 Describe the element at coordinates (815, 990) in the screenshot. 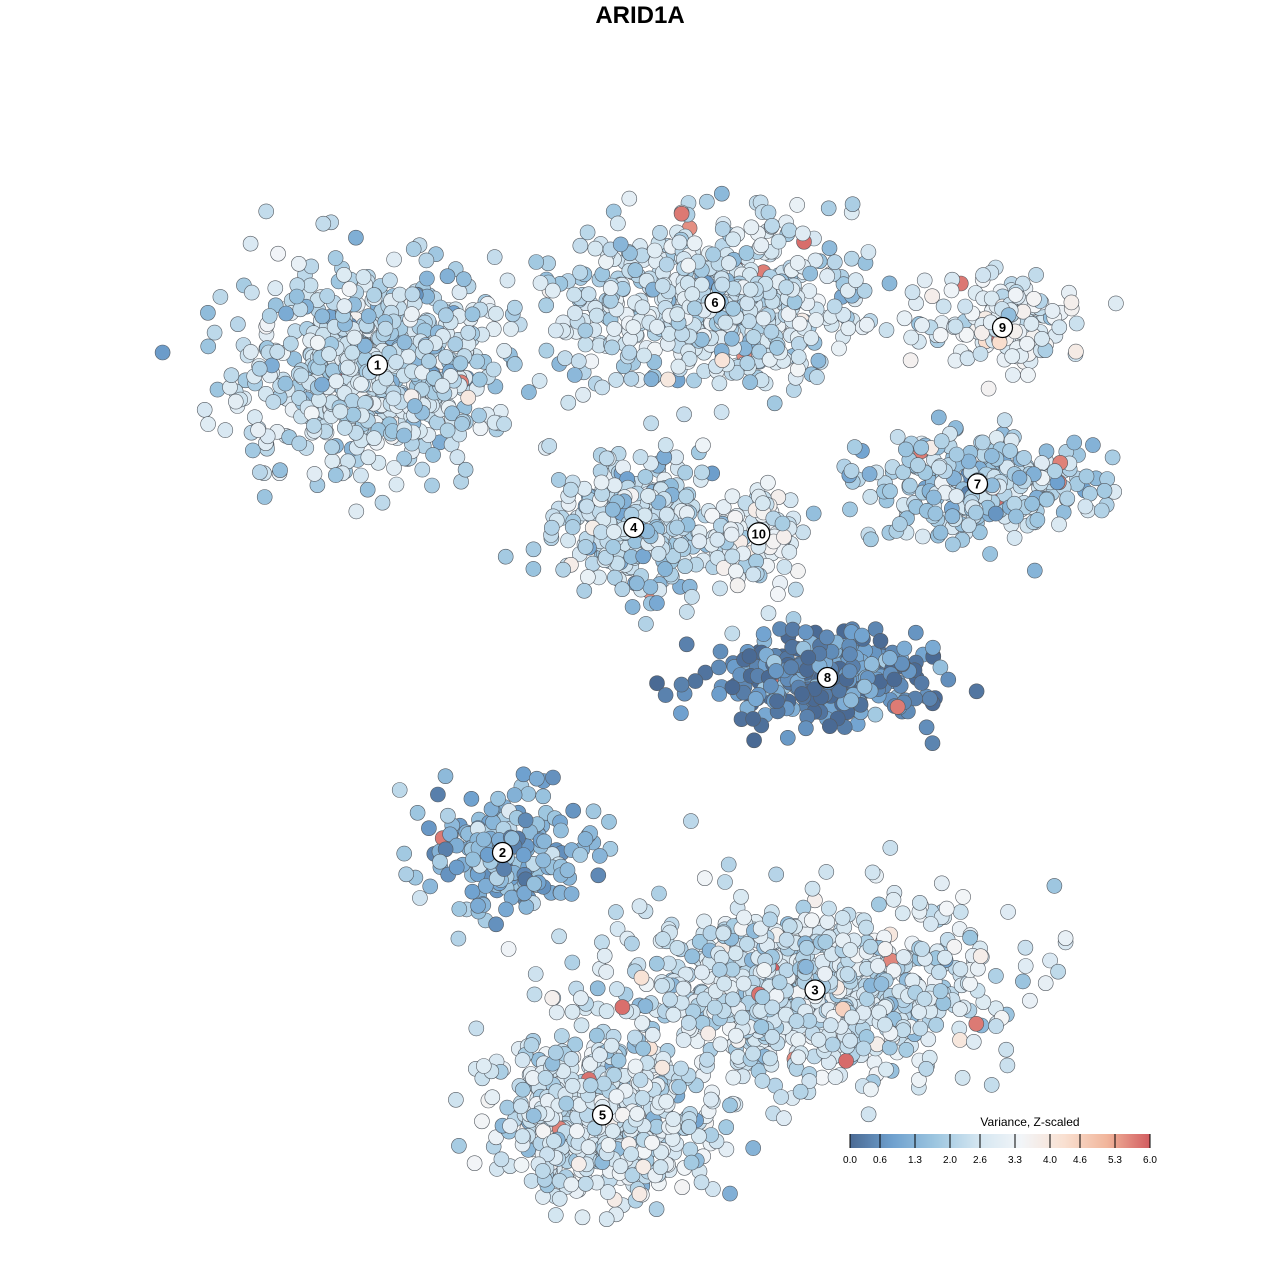

I see `cluster-label-3: 3` at that location.